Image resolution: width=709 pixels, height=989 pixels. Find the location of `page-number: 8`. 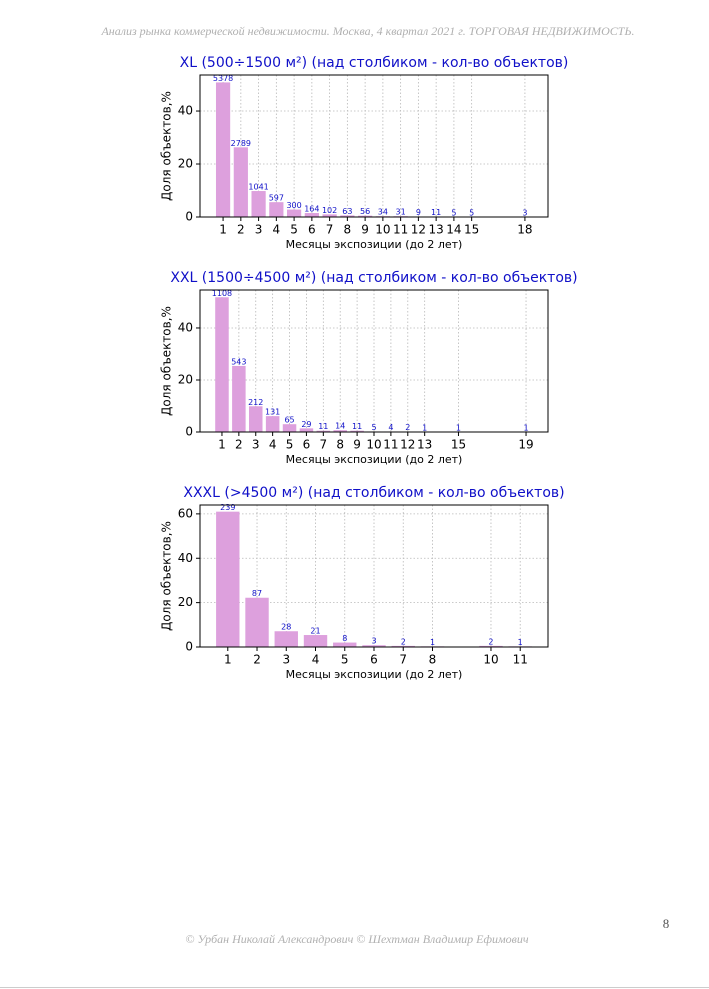

page-number: 8 is located at coordinates (666, 923).